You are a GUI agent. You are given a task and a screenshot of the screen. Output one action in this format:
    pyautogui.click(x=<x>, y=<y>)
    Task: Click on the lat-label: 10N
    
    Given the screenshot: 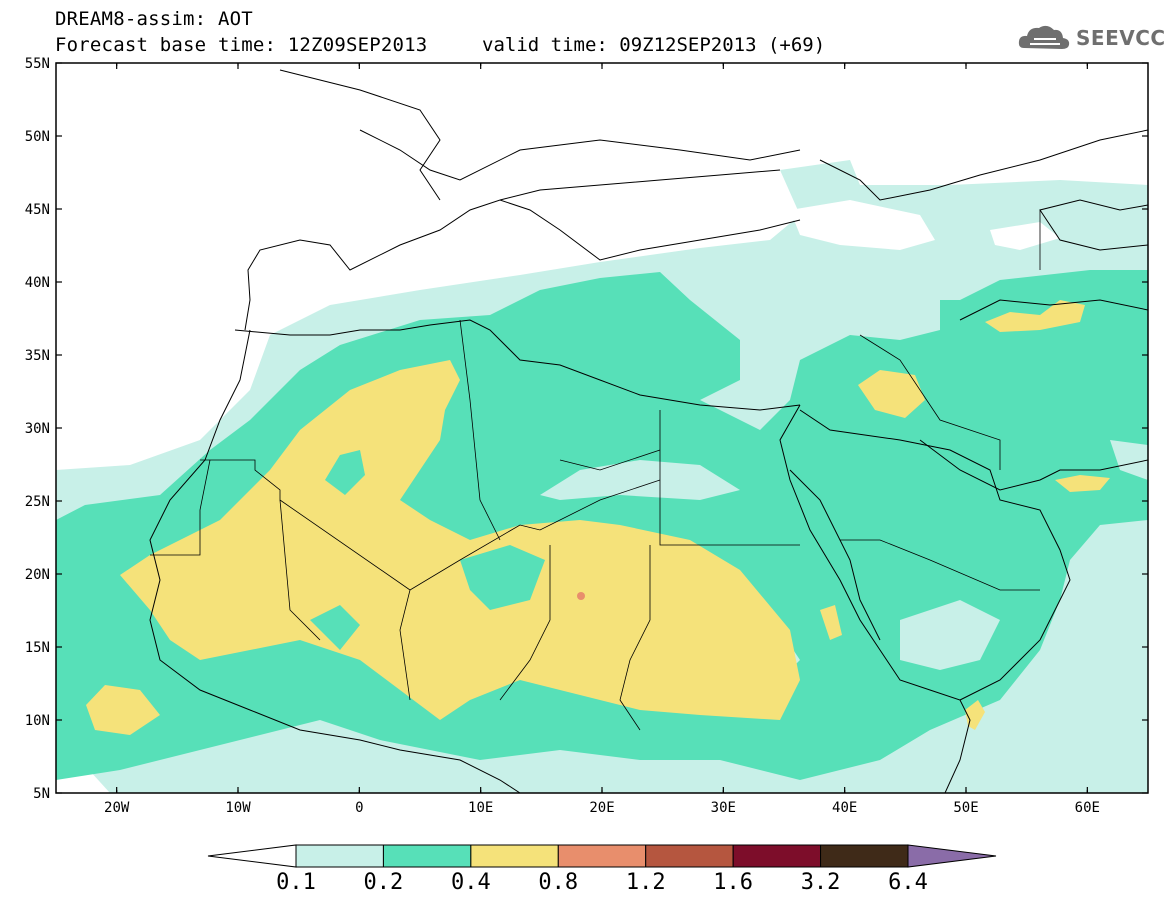 What is the action you would take?
    pyautogui.click(x=37, y=721)
    